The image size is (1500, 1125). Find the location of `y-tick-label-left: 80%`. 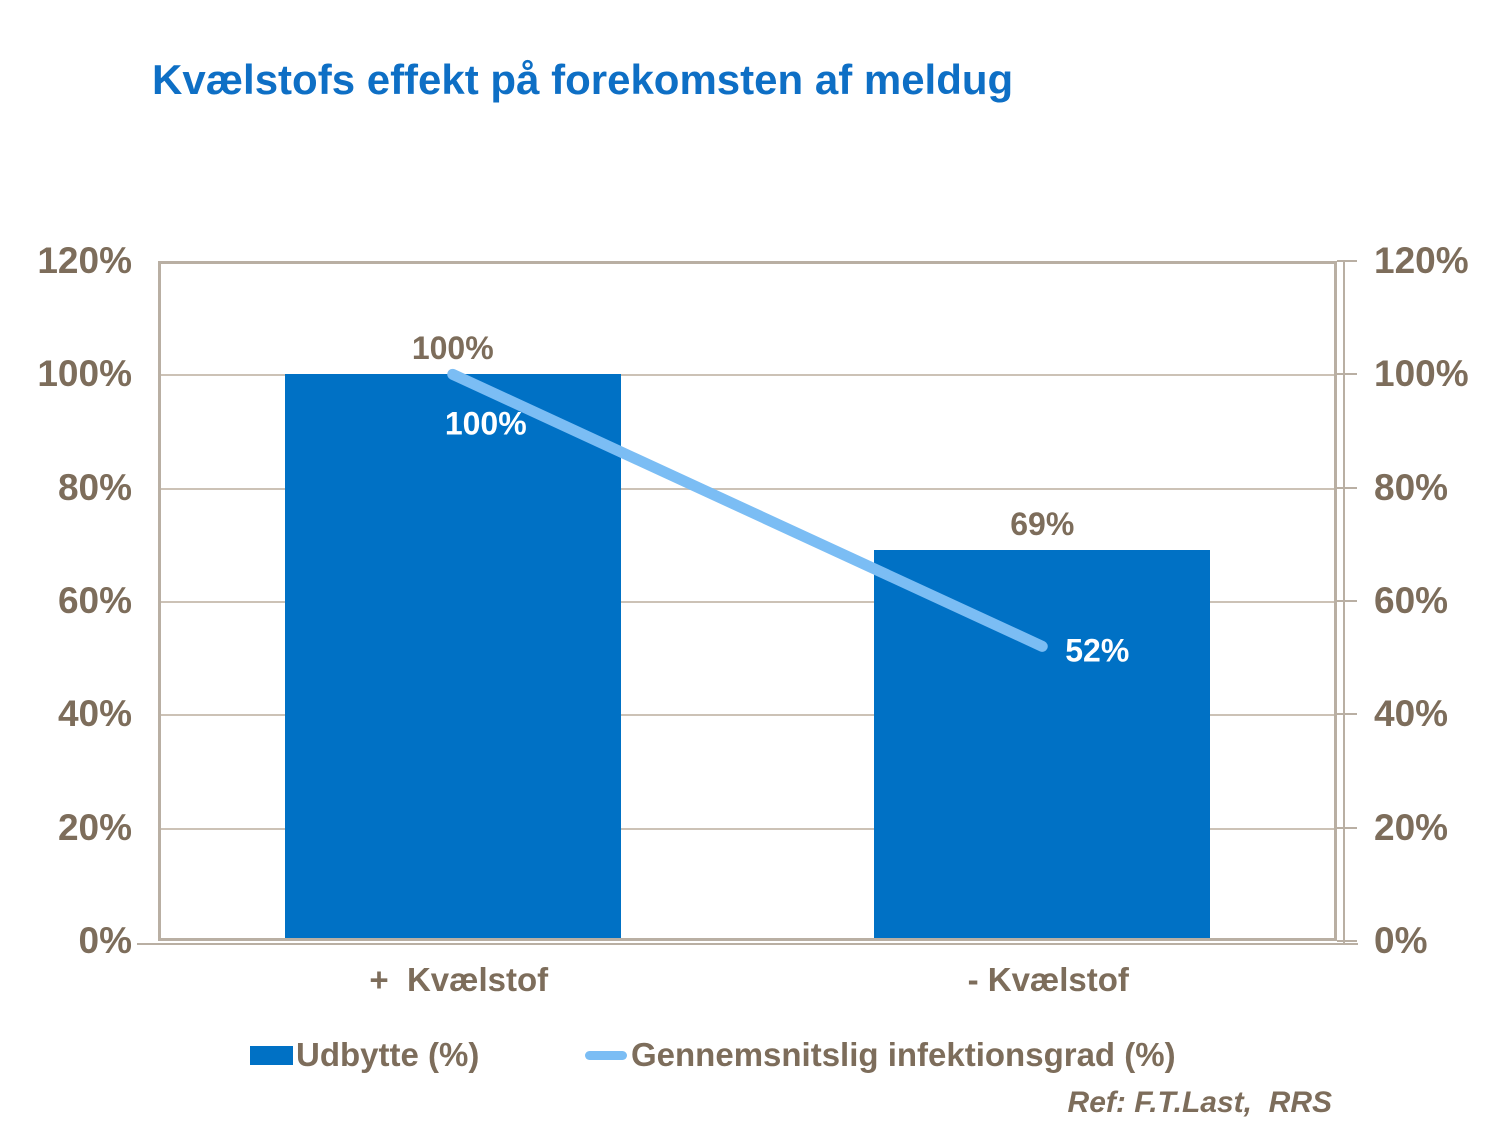

y-tick-label-left: 80% is located at coordinates (94, 487).